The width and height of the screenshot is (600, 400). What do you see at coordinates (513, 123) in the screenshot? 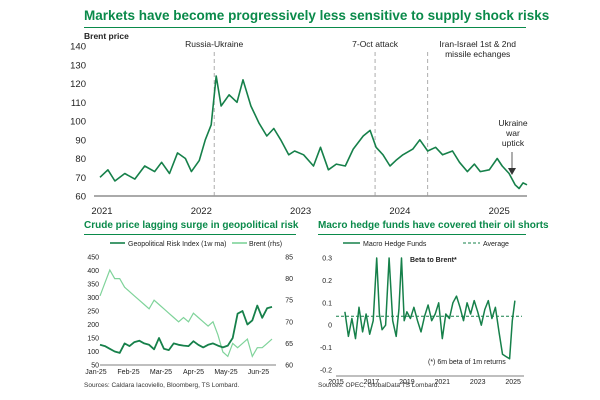
I see `ukraine-callout-text: Ukraine` at bounding box center [513, 123].